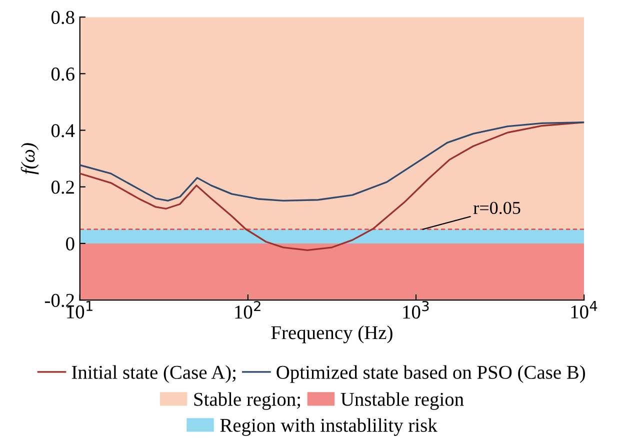 The image size is (624, 438). What do you see at coordinates (331, 335) in the screenshot?
I see `x-axis-title: Frequency (Hz)` at bounding box center [331, 335].